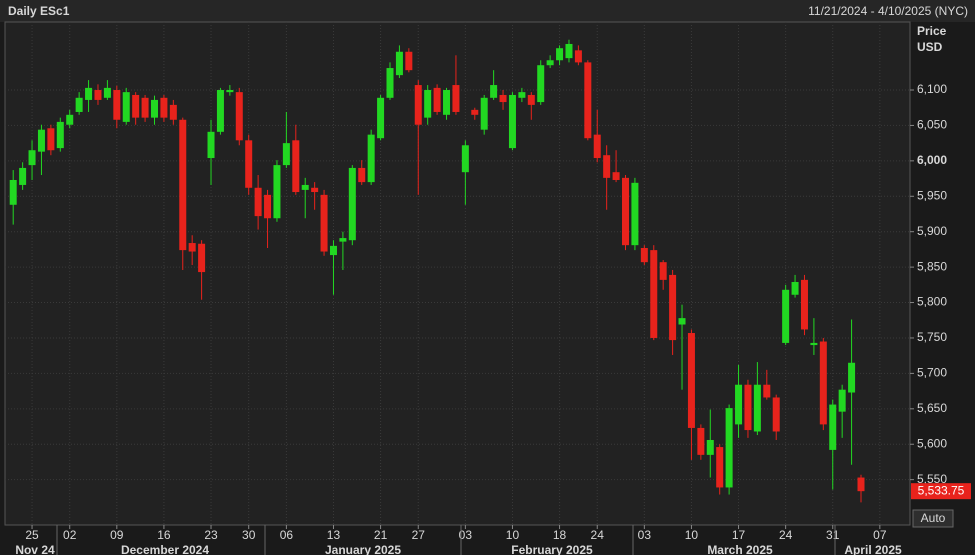 This screenshot has width=975, height=555. Describe the element at coordinates (932, 195) in the screenshot. I see `y-tick-label: 5,950` at that location.